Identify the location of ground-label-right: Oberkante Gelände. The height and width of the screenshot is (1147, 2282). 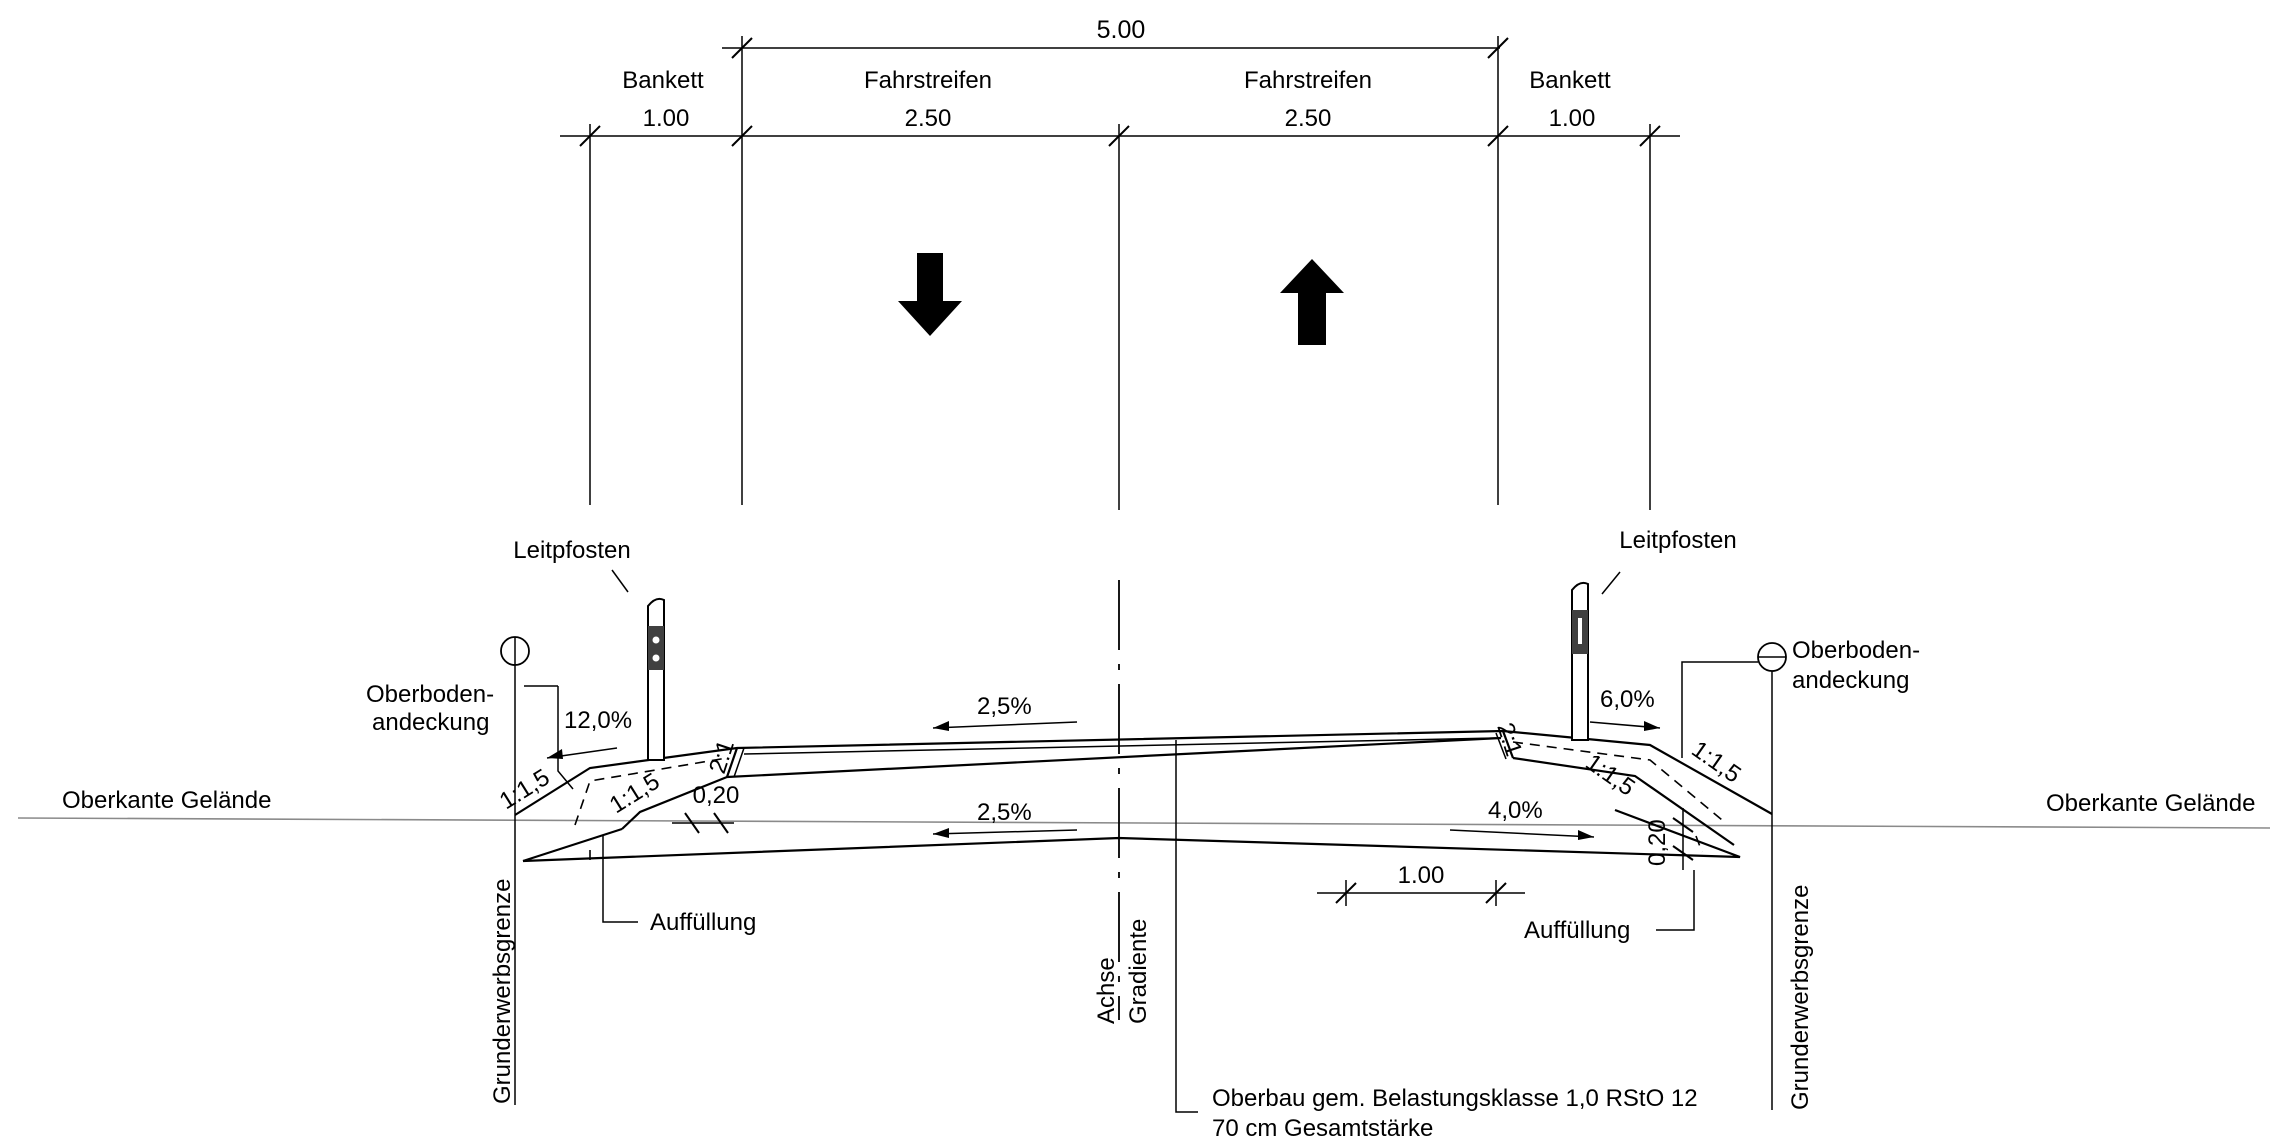
(2150, 803).